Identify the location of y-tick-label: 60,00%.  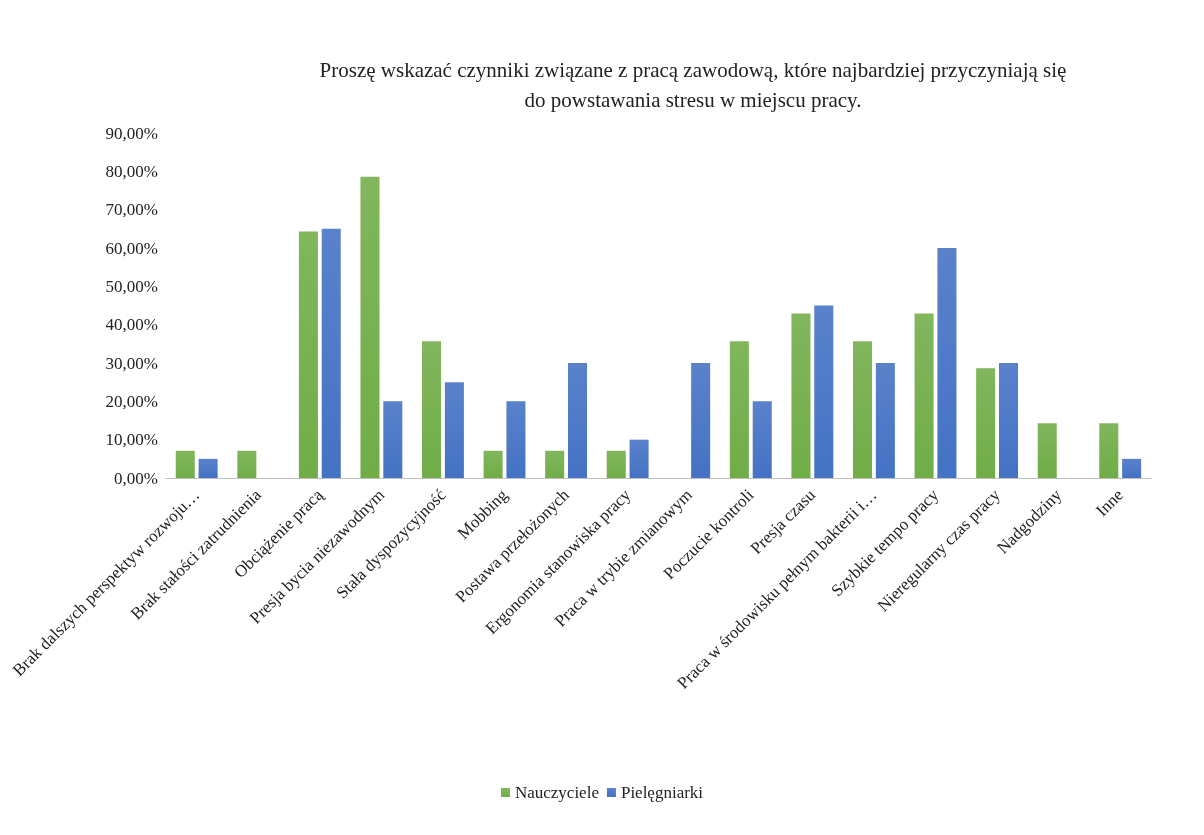
(131, 248).